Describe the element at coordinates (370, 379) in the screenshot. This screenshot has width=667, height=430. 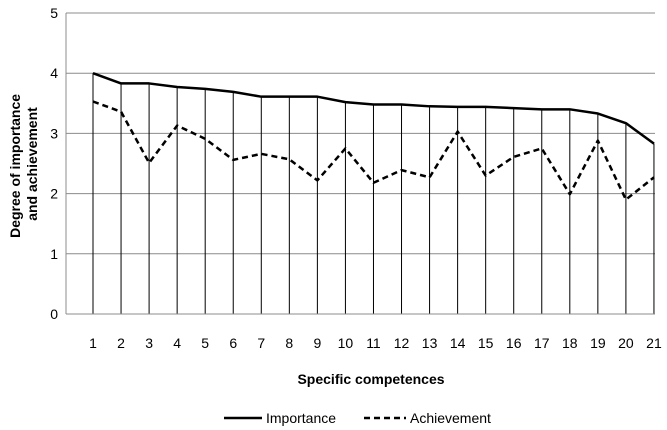
I see `x-axis-title: Specific competences` at that location.